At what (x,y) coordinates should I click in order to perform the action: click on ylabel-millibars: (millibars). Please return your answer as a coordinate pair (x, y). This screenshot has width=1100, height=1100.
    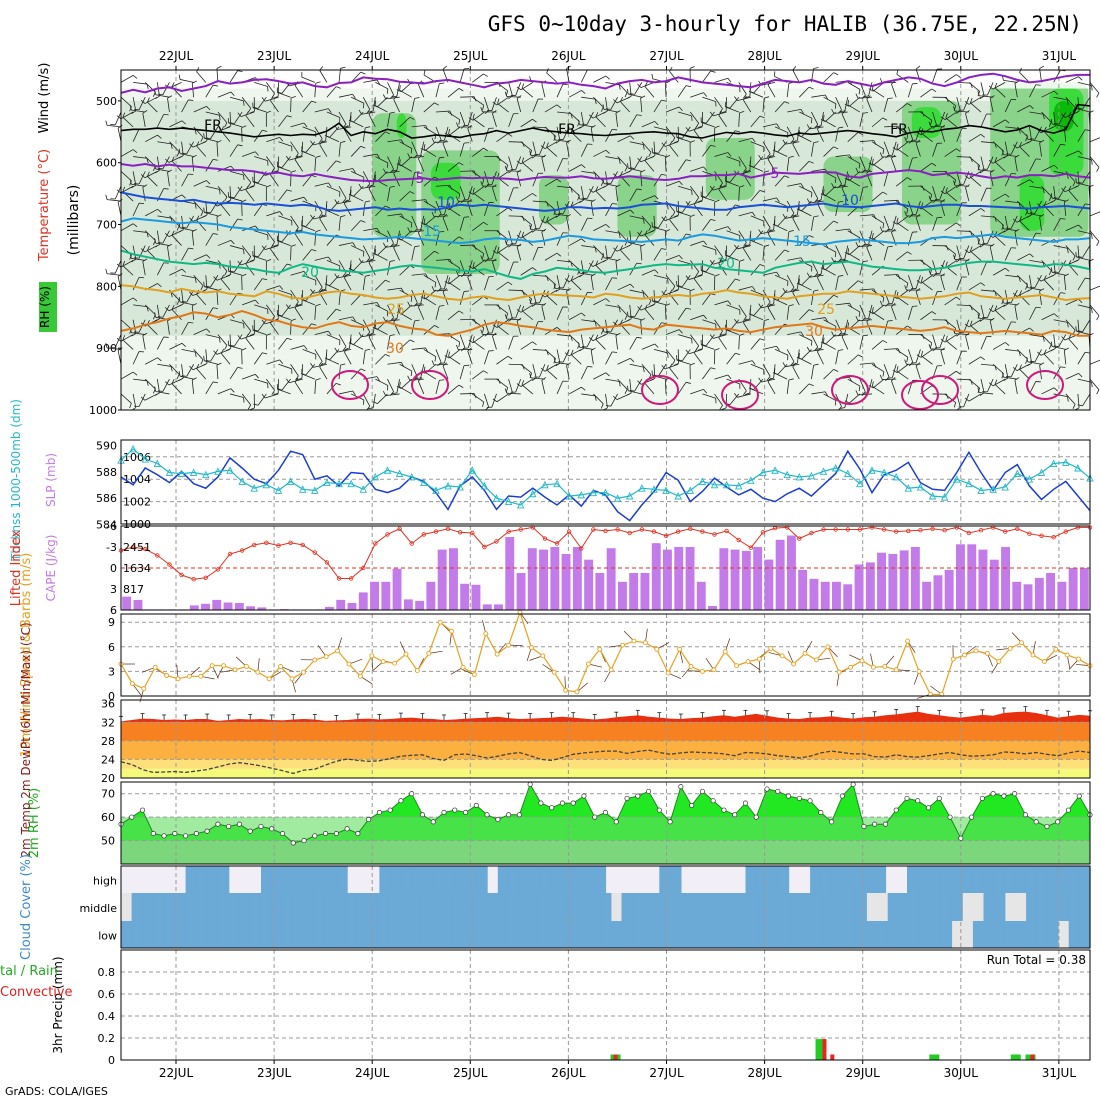
    Looking at the image, I should click on (74, 220).